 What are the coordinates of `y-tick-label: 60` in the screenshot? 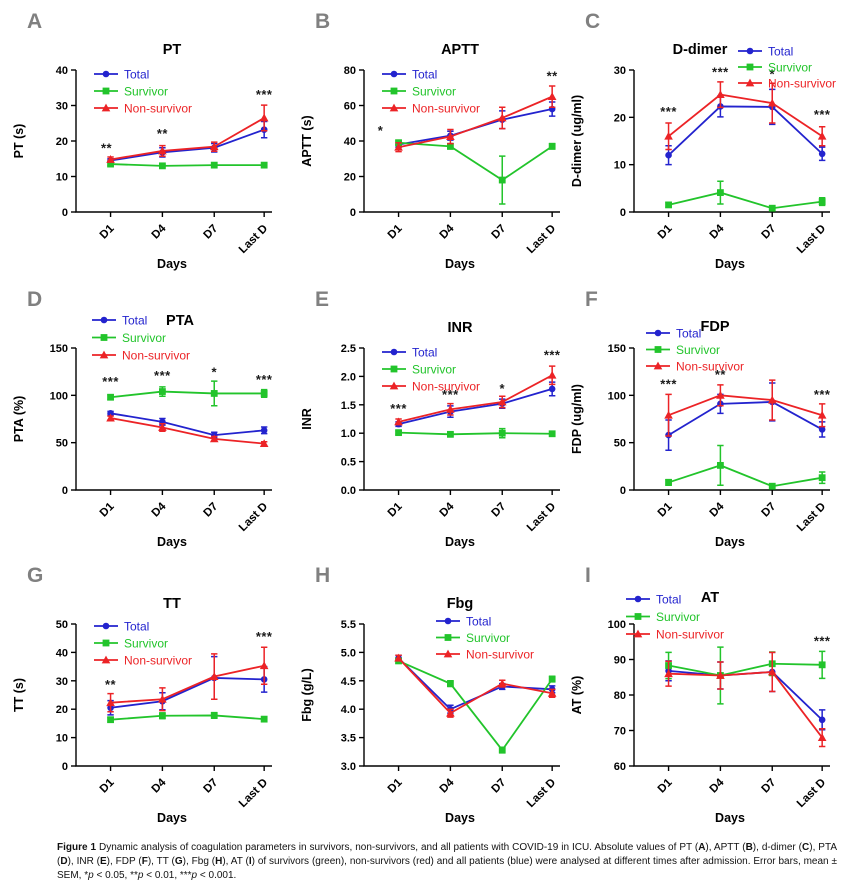 It's located at (350, 107).